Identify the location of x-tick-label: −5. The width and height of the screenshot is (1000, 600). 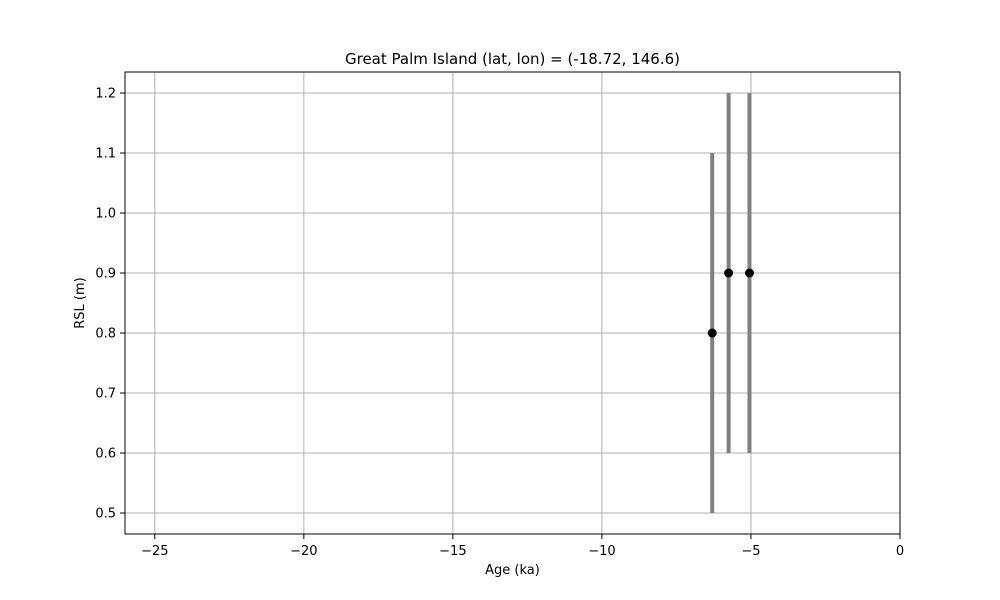
(750, 551).